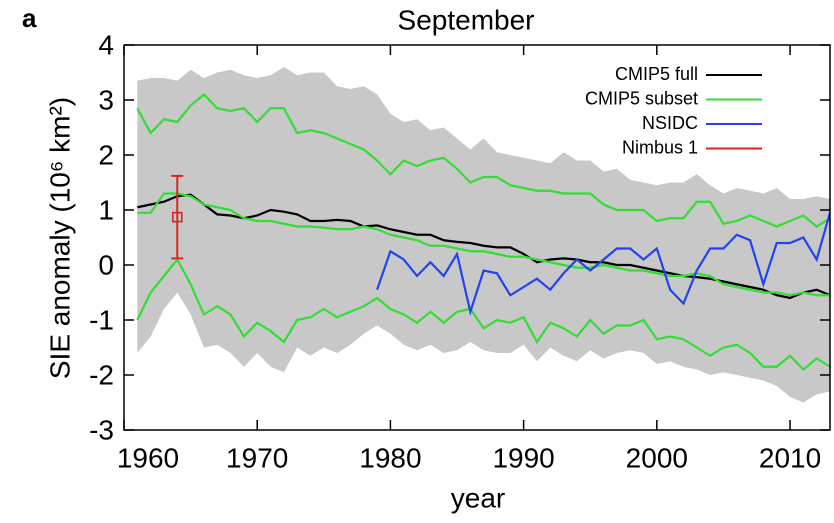 The height and width of the screenshot is (523, 834). Describe the element at coordinates (59, 238) in the screenshot. I see `y-axis-label: SIE anomaly (10⁶ km²)` at that location.